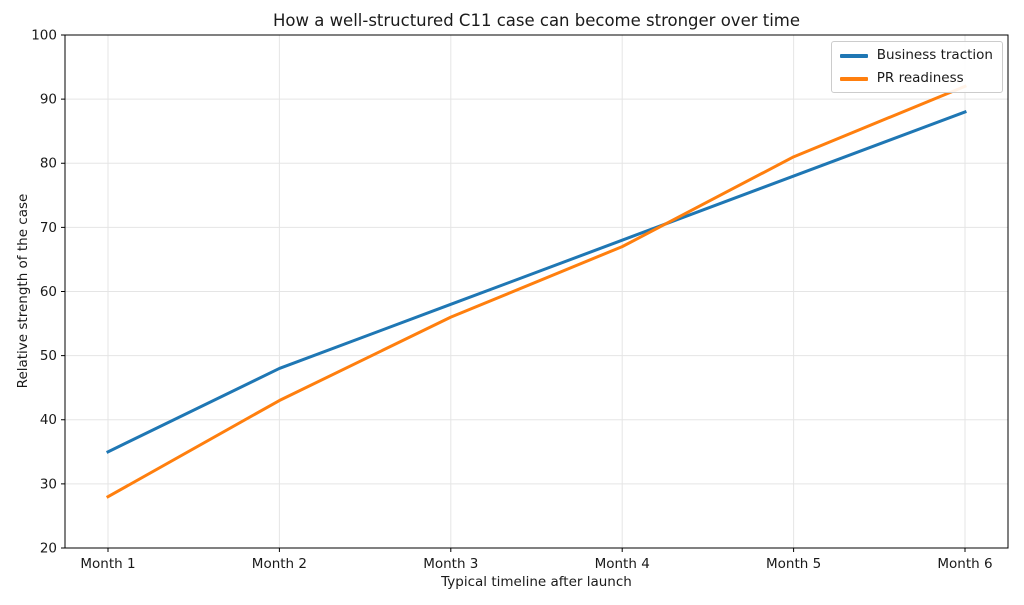 The height and width of the screenshot is (605, 1024). I want to click on legend-entry-pr-readiness: PR readiness, so click(916, 78).